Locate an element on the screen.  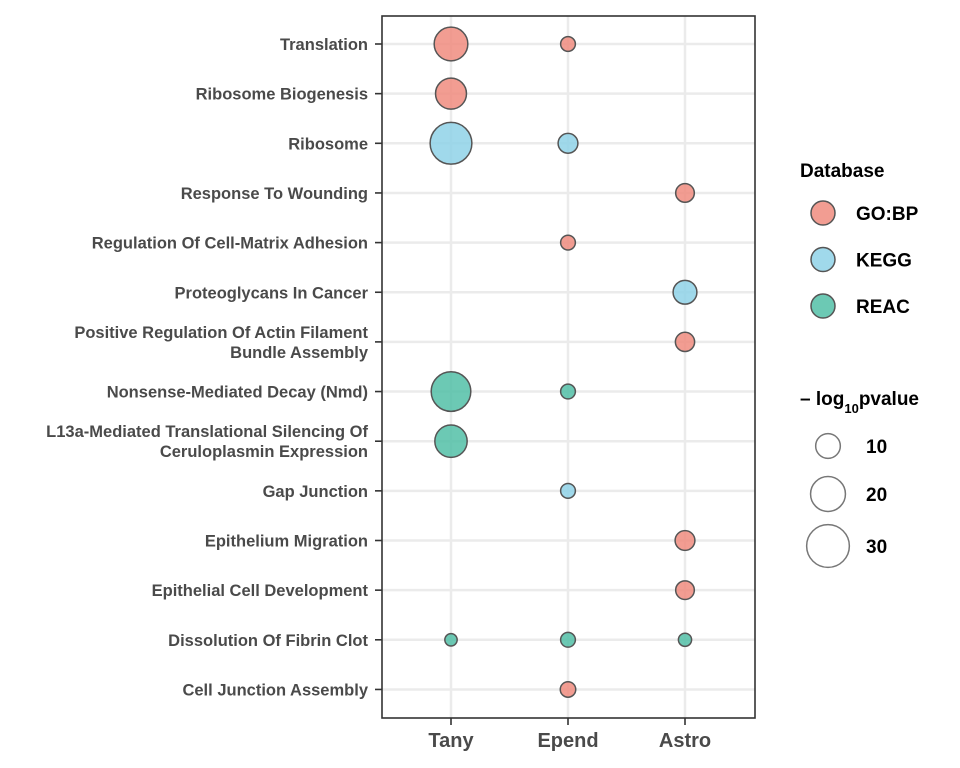
x-tick-label: Tany is located at coordinates (451, 741).